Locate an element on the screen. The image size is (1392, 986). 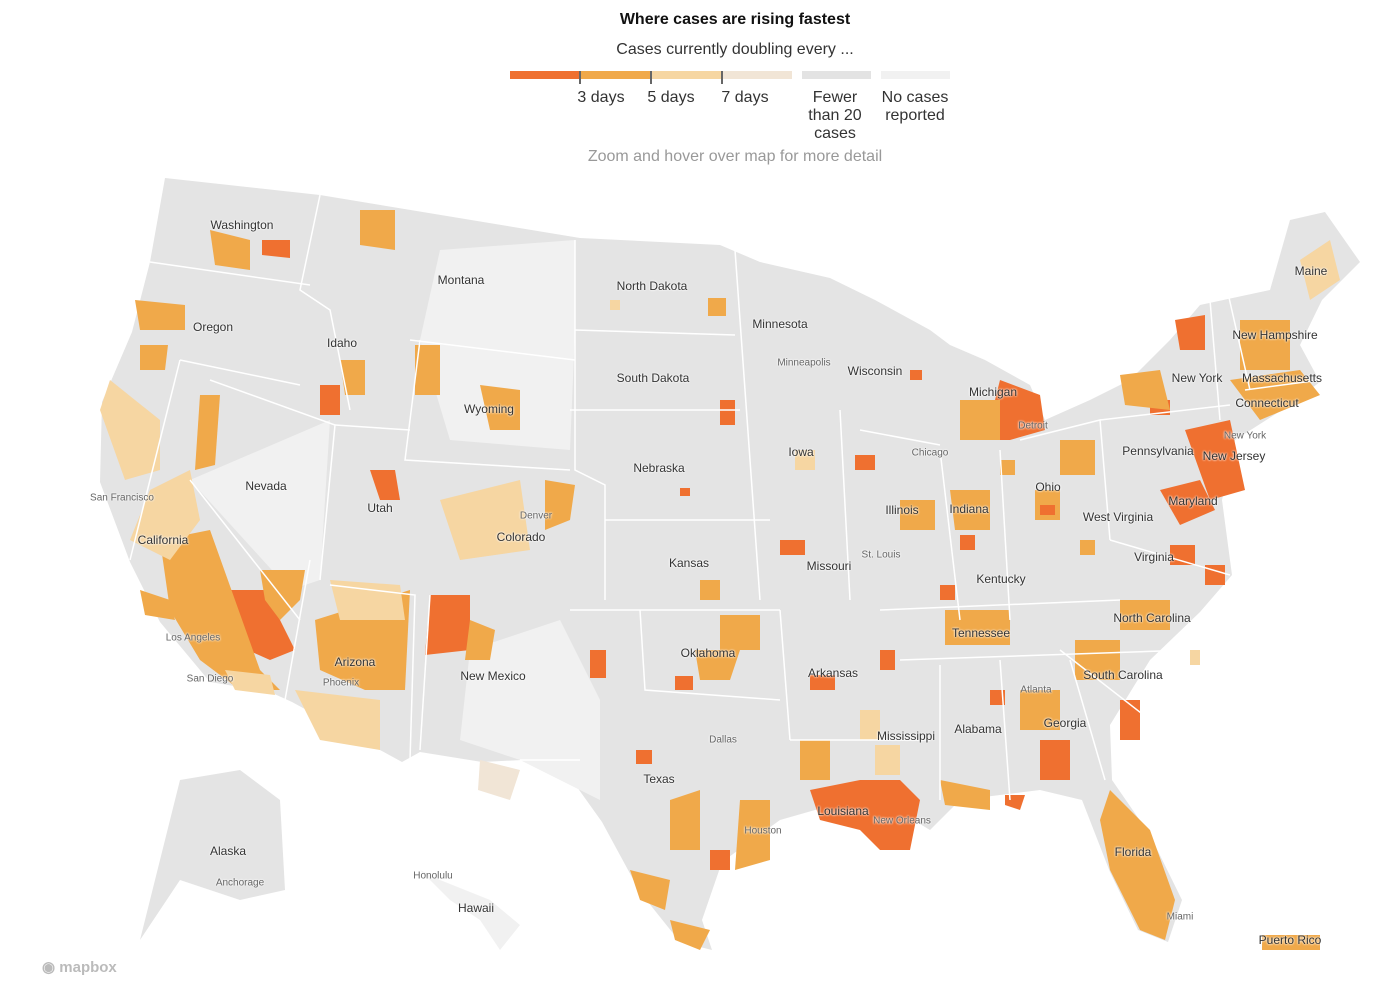
map-hint: Zoom and hover over map for more detail is located at coordinates (735, 156).